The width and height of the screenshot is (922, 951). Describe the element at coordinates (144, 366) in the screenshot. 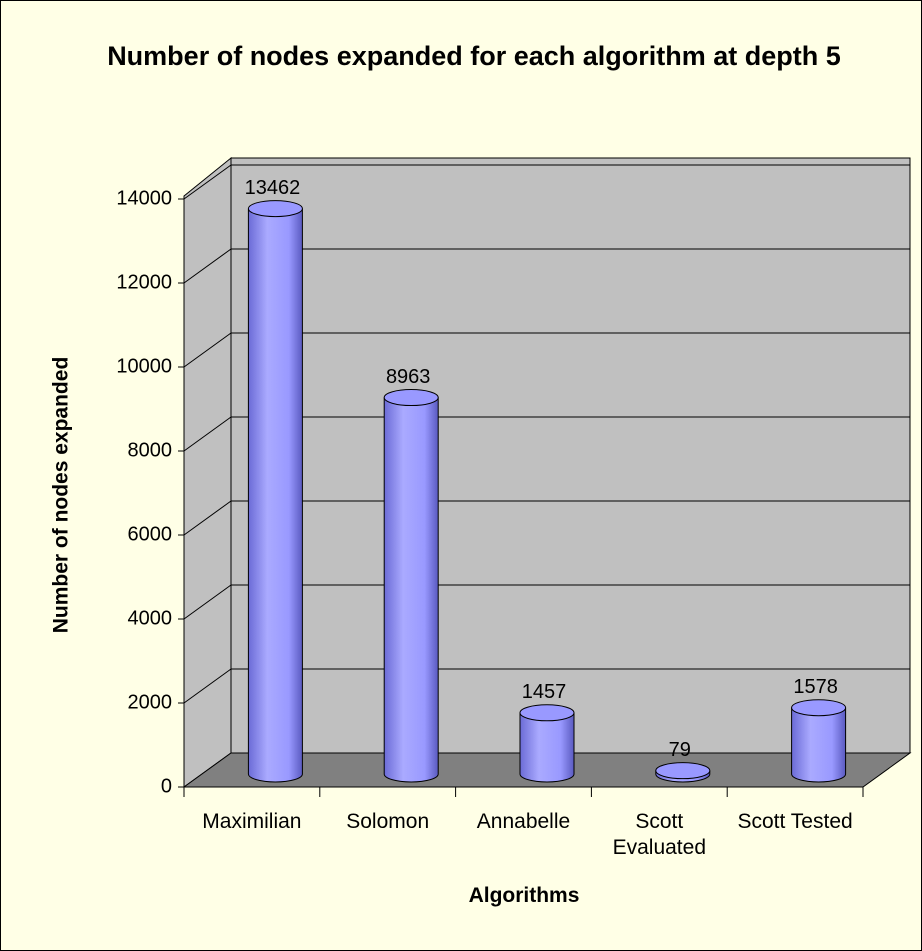

I see `y-tick-label: 10000` at that location.